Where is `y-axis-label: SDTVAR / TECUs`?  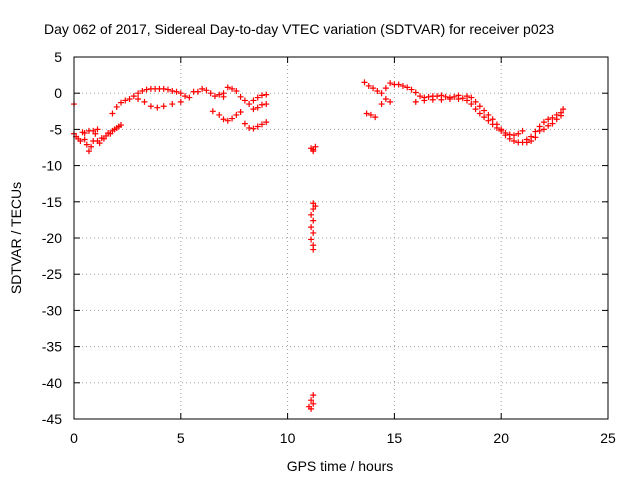
y-axis-label: SDTVAR / TECUs is located at coordinates (16, 238).